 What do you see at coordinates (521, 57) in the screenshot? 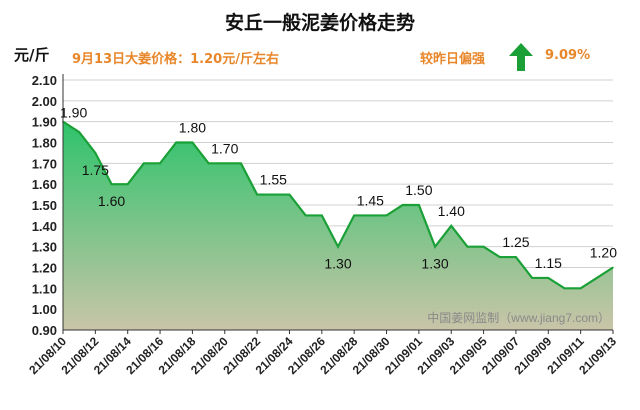
I see `up-arrow-icon` at bounding box center [521, 57].